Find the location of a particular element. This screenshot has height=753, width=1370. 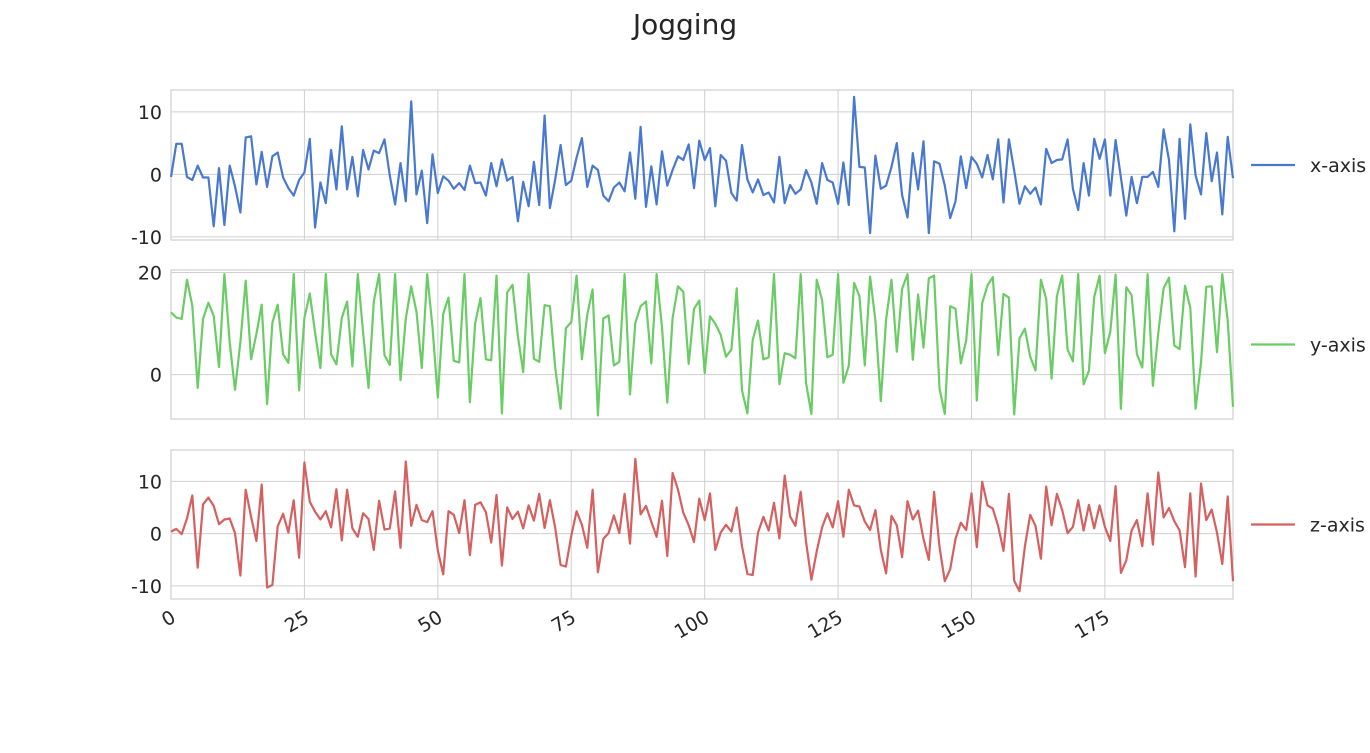

x-tick-label: 175 is located at coordinates (1092, 624).